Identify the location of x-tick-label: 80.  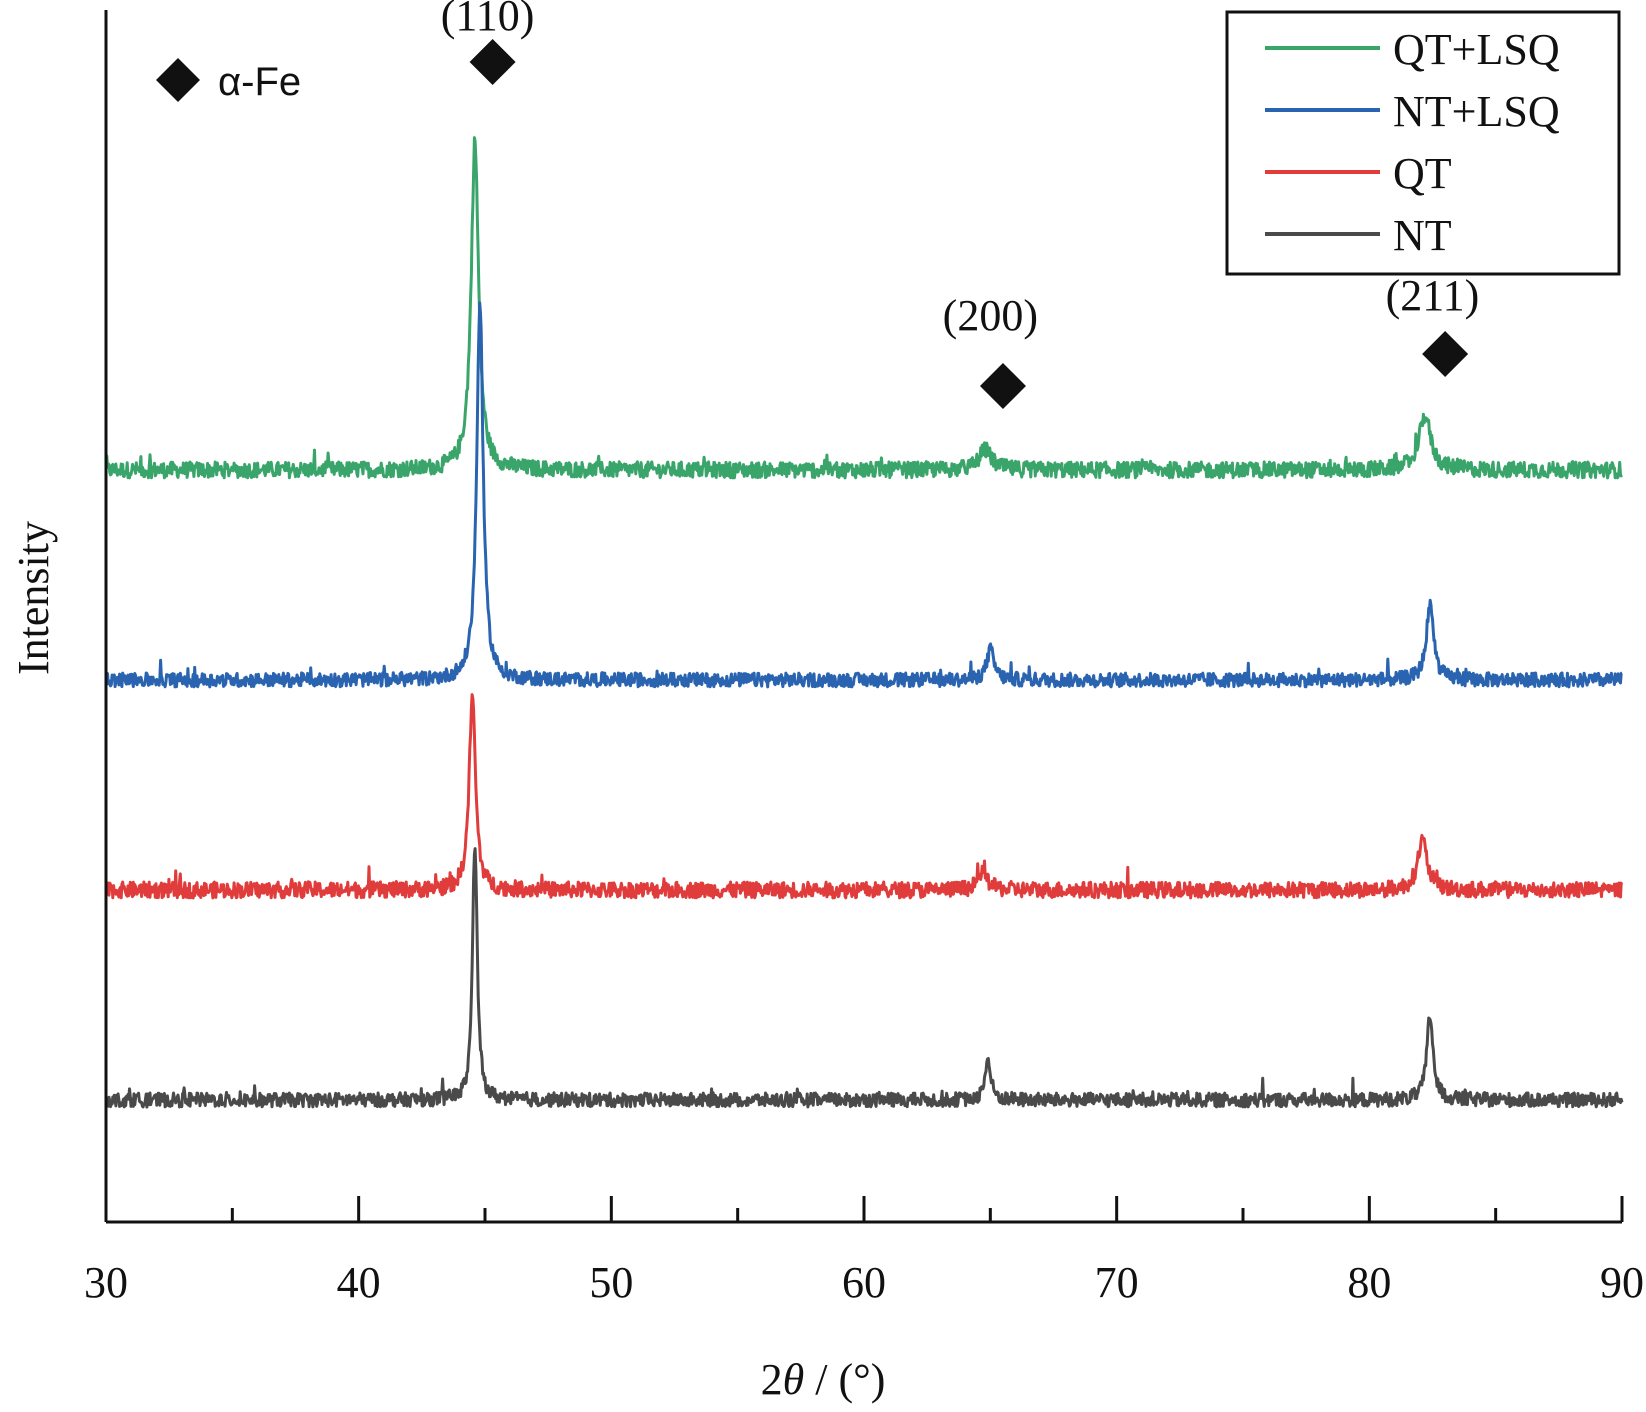
(1369, 1282).